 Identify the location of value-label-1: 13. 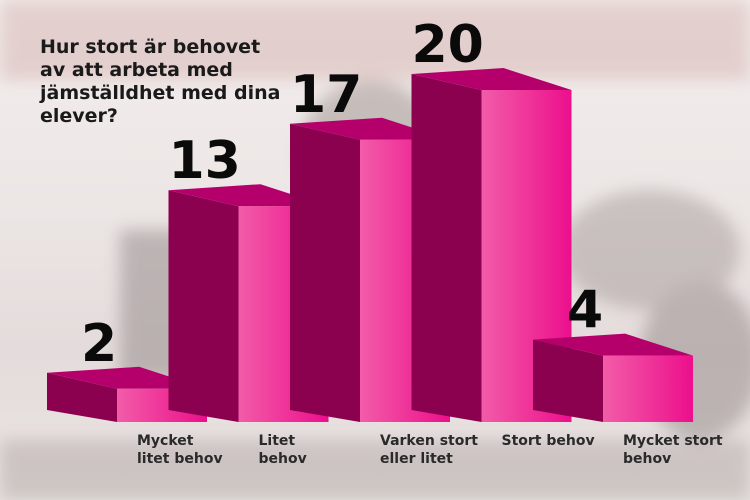
(205, 161).